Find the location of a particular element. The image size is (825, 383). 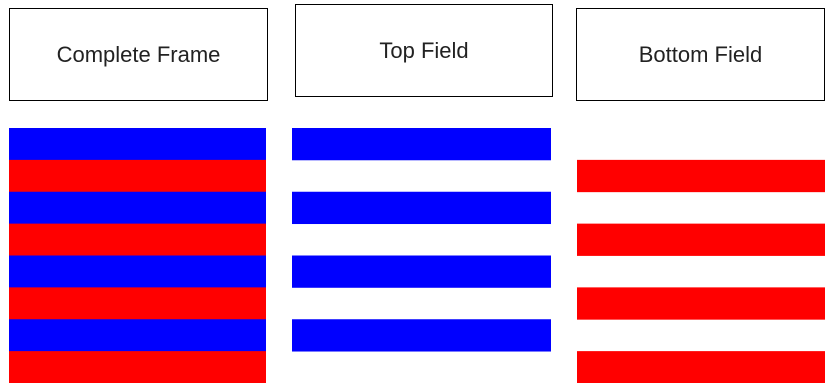

top-field-label-box: Top Field is located at coordinates (424, 50).